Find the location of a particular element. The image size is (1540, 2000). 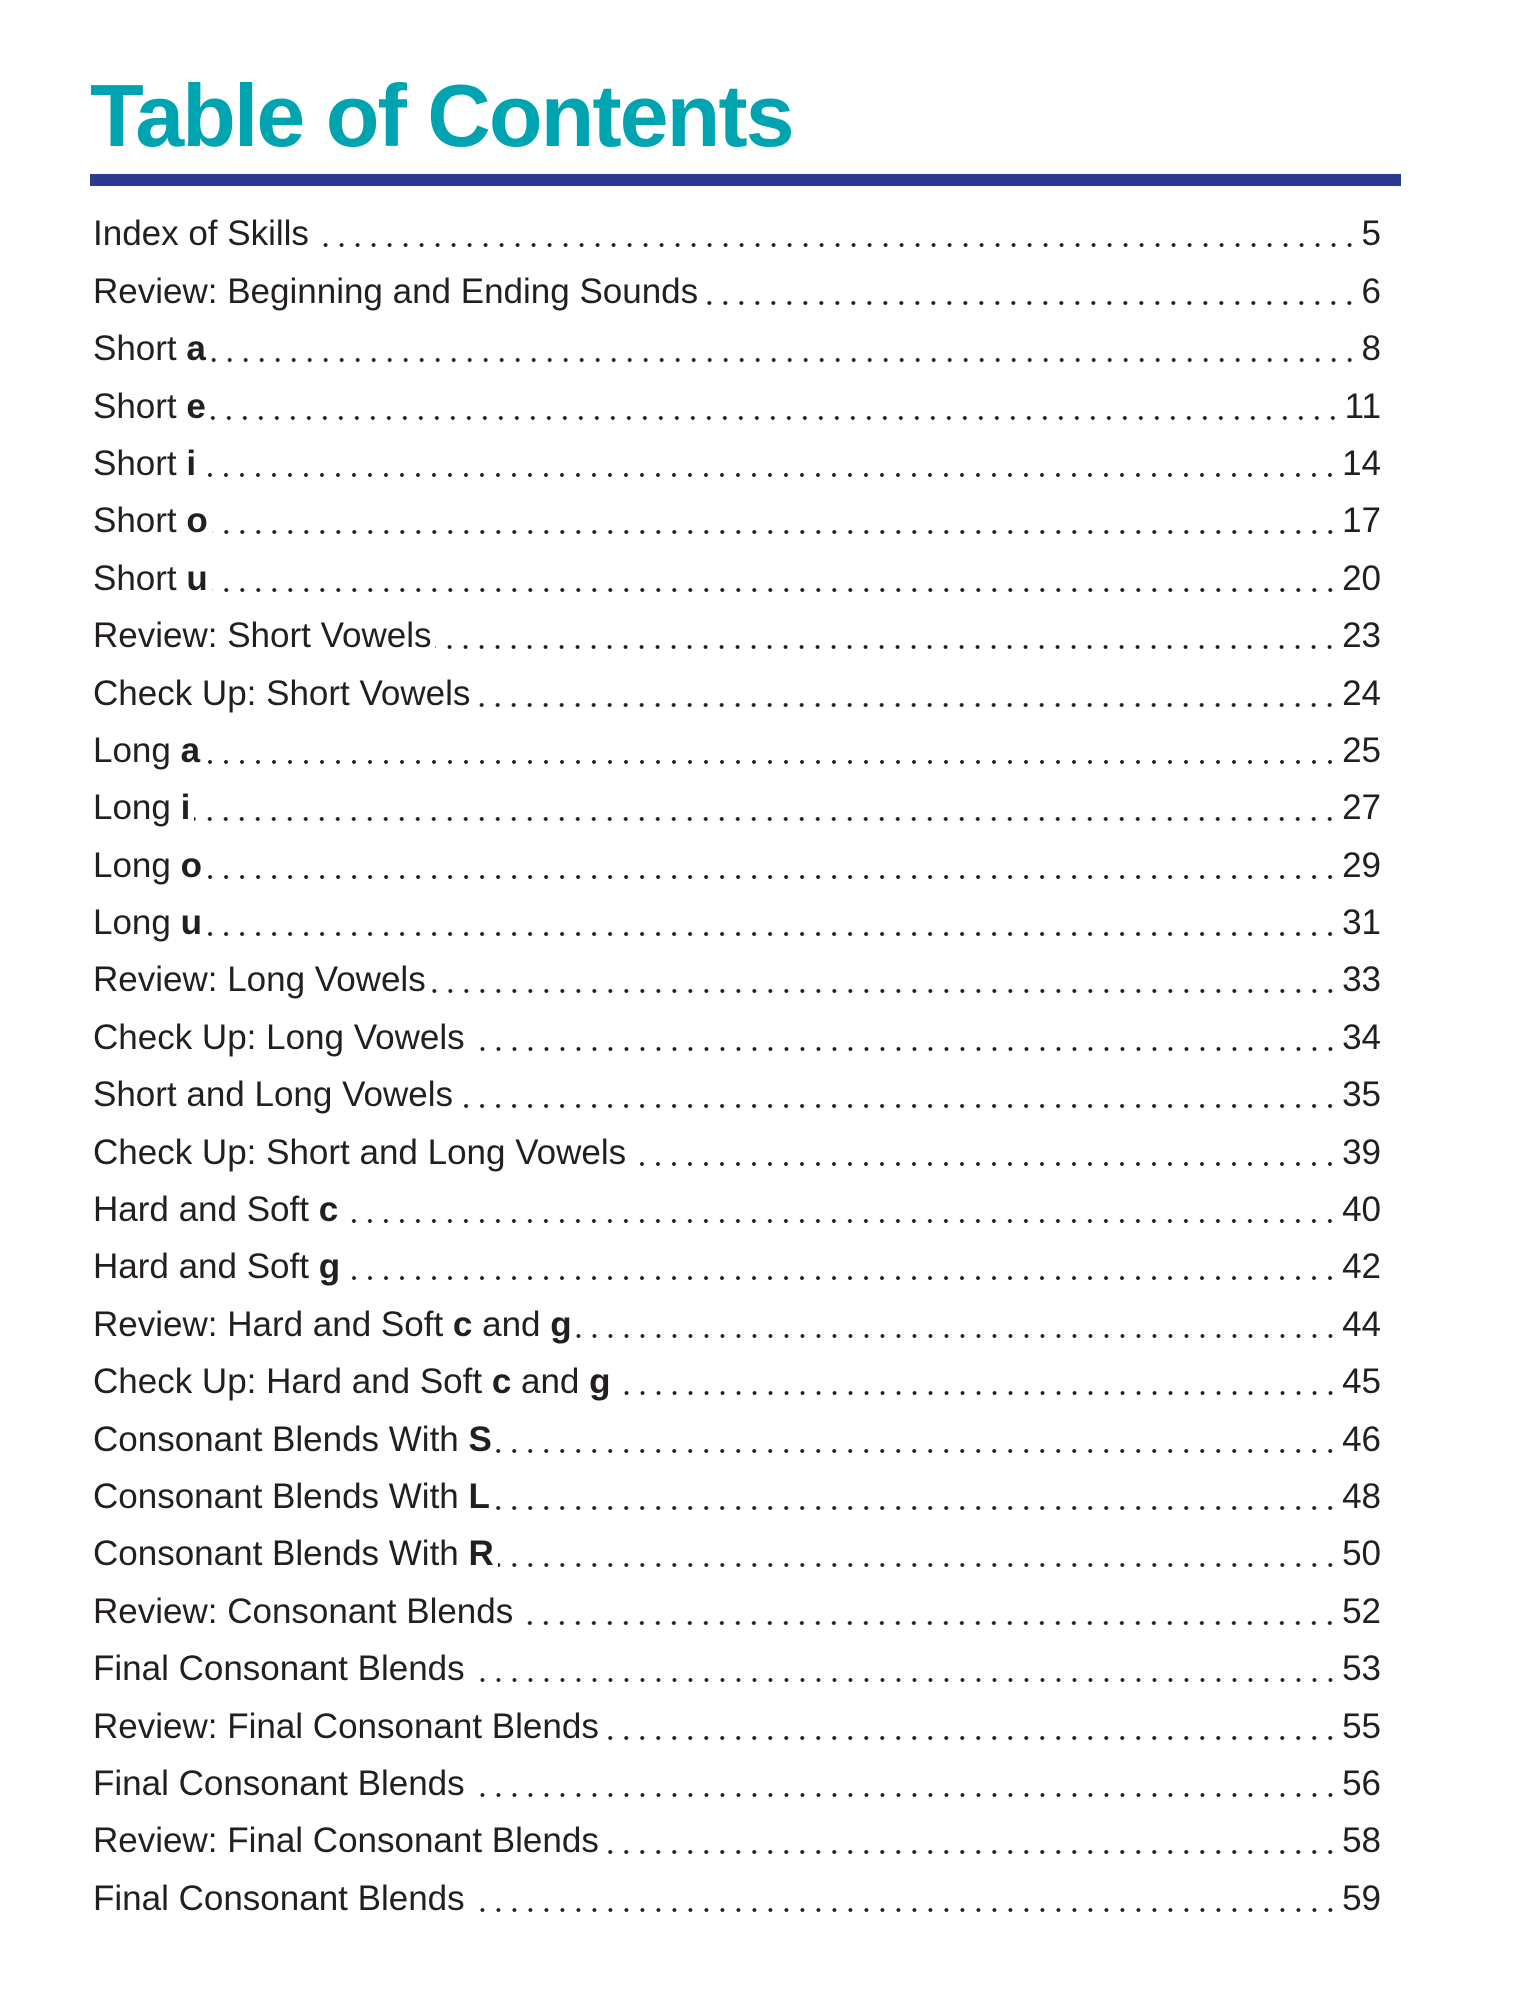

toc-entry-text: Review: Final Consonant Blends is located at coordinates (346, 1841).